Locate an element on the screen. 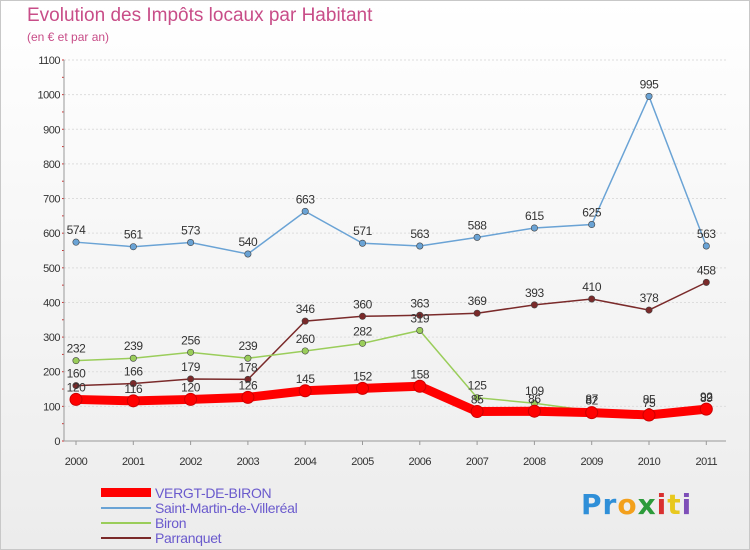 Image resolution: width=750 pixels, height=550 pixels. data-label: 615 is located at coordinates (535, 216).